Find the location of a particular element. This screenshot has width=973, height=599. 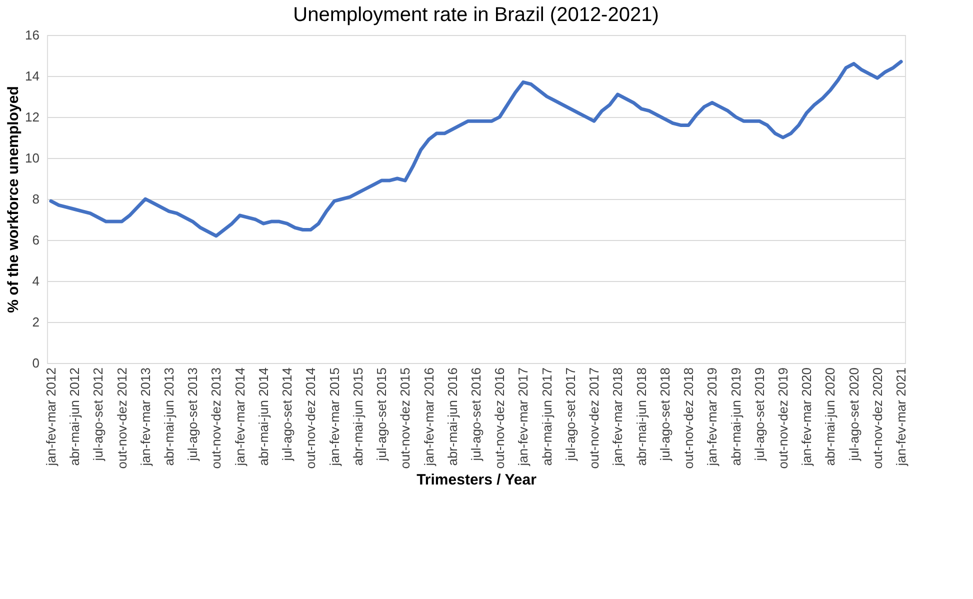

x-tick-label: out-nov-dez 2016 is located at coordinates (500, 418).